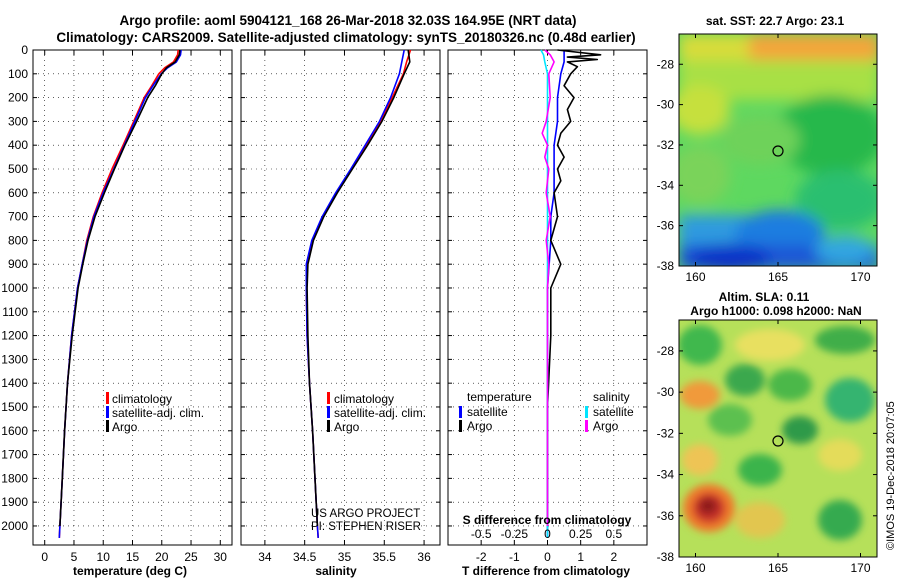 Image resolution: width=900 pixels, height=580 pixels. What do you see at coordinates (544, 293) in the screenshot?
I see `series-line-salinity-satellite` at bounding box center [544, 293].